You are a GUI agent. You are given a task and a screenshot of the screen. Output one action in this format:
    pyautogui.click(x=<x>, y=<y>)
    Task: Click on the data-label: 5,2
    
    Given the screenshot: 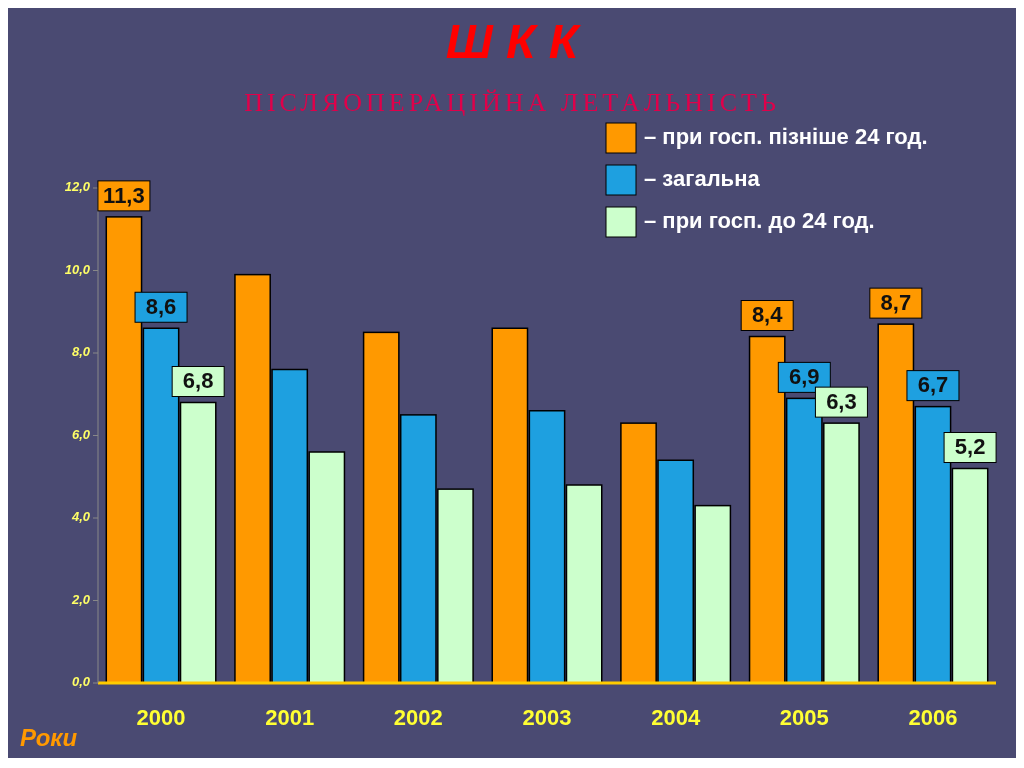 What is the action you would take?
    pyautogui.click(x=970, y=447)
    